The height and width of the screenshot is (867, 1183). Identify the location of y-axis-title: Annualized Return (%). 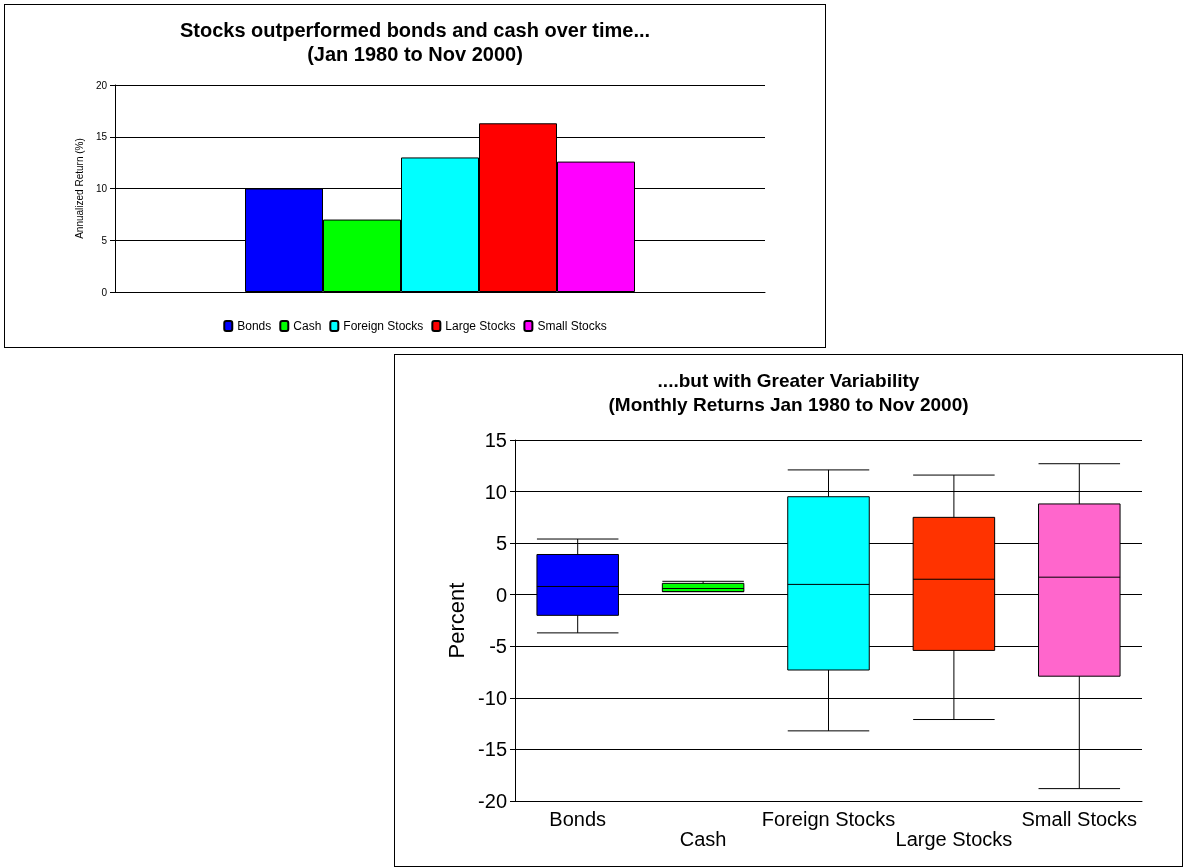
(80, 188).